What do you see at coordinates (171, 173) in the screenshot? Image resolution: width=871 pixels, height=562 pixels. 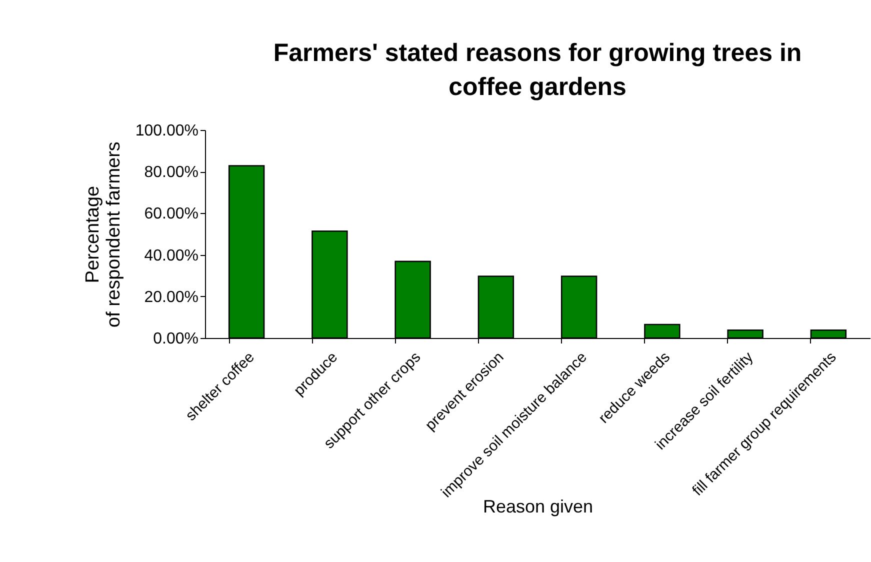 I see `y-tick-label: 80.00%` at bounding box center [171, 173].